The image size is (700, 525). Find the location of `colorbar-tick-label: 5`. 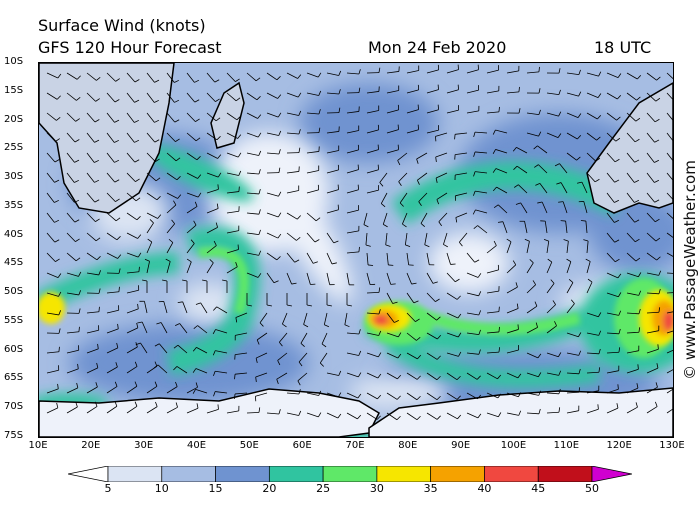

colorbar-tick-label: 5 is located at coordinates (108, 488).